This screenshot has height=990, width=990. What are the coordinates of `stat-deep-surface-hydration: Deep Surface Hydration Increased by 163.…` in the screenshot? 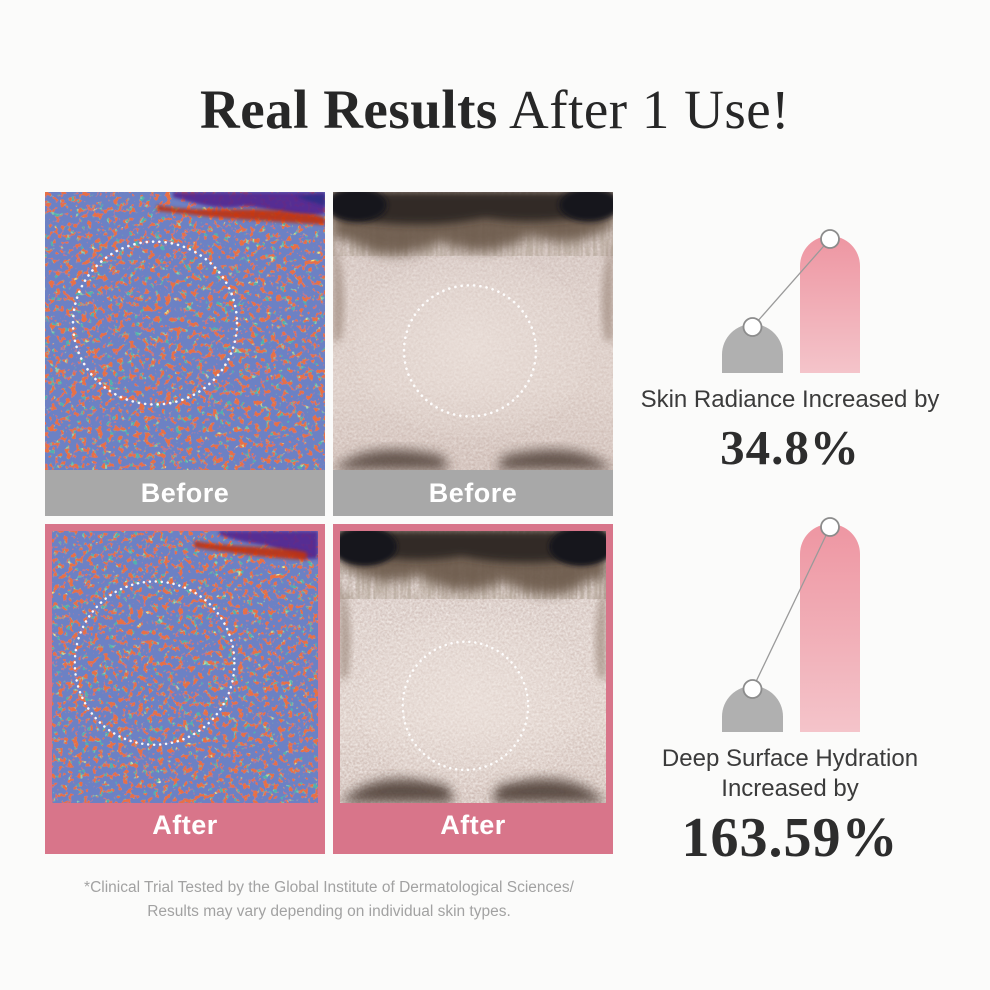 It's located at (790, 692).